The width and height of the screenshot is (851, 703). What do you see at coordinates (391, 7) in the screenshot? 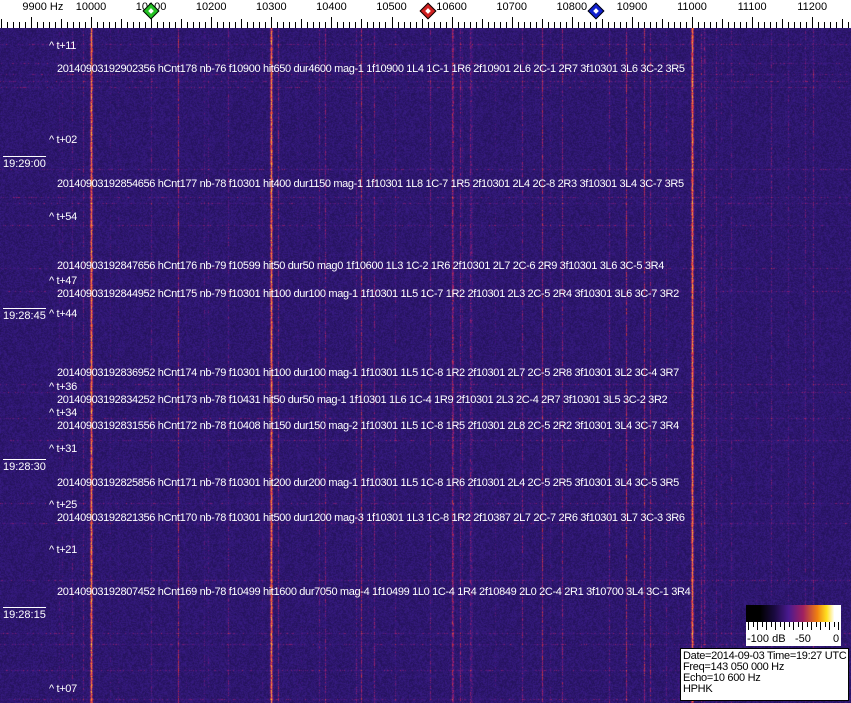
I see `axis-tick-label: 10500` at bounding box center [391, 7].